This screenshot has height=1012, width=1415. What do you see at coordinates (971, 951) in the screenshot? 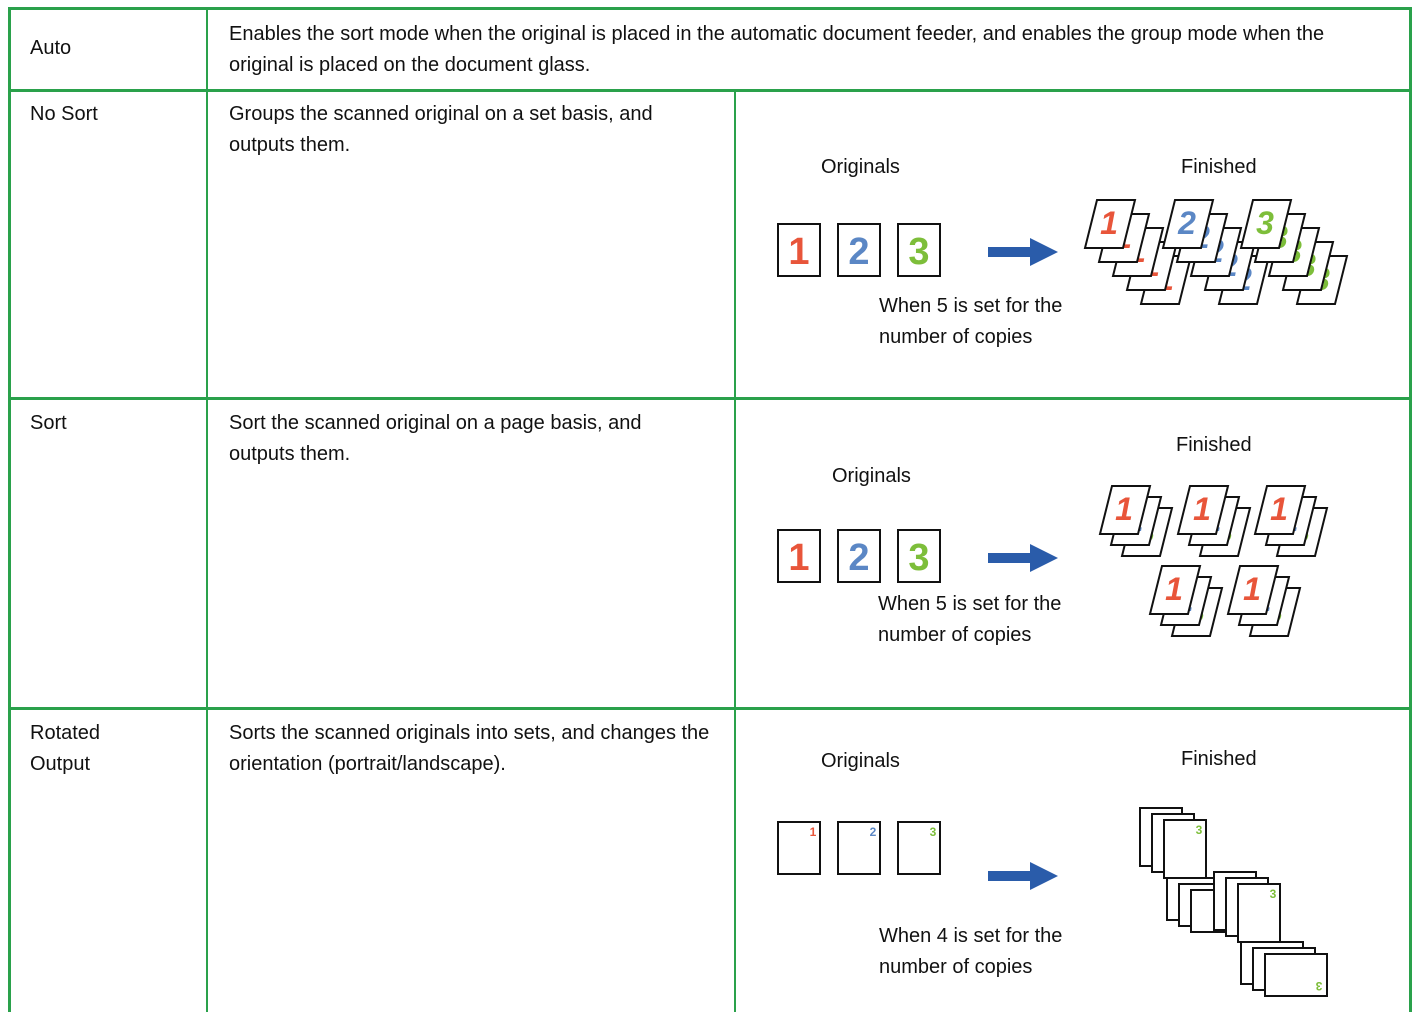
I see `note: When 4 is set for the number of copies` at bounding box center [971, 951].